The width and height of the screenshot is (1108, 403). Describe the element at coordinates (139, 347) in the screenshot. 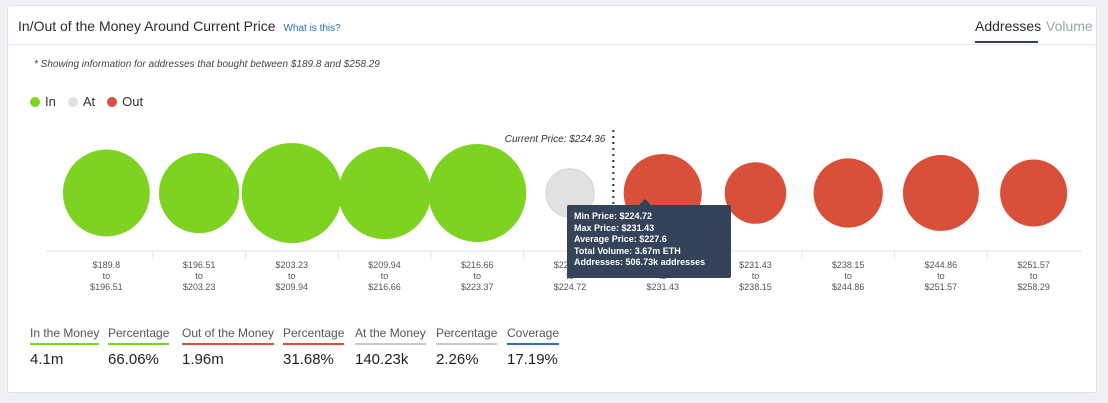

I see `stat-in-percentage: Percentage 66.06%` at that location.